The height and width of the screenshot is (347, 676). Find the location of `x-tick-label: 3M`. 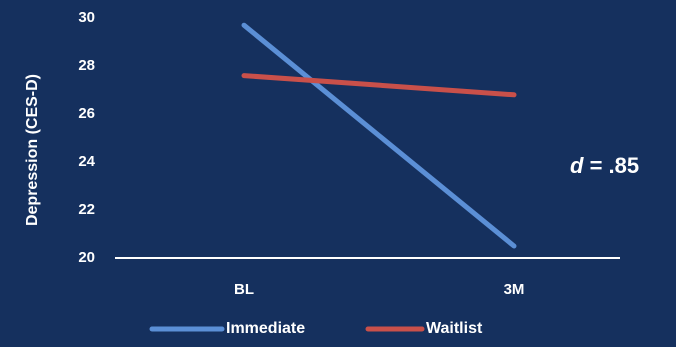

x-tick-label: 3M is located at coordinates (514, 289).